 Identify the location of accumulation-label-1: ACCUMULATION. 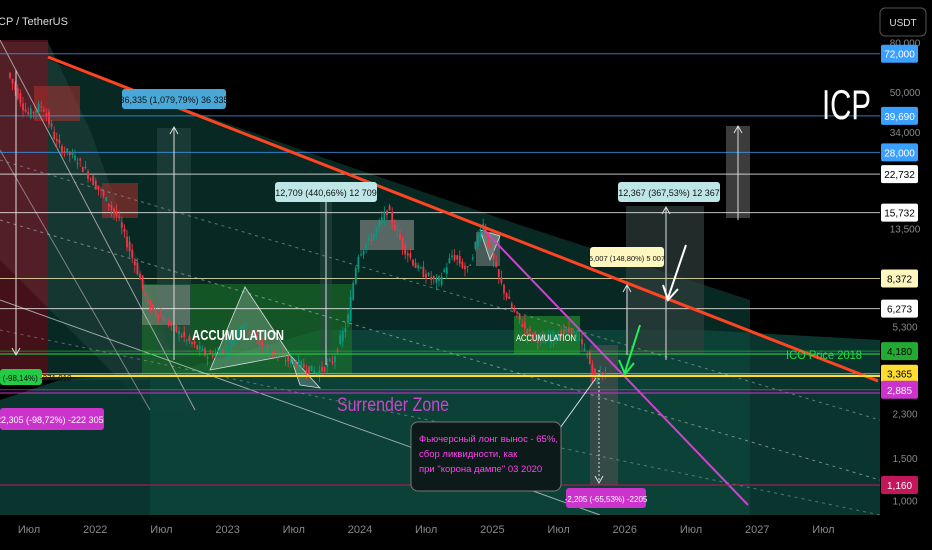
(238, 335).